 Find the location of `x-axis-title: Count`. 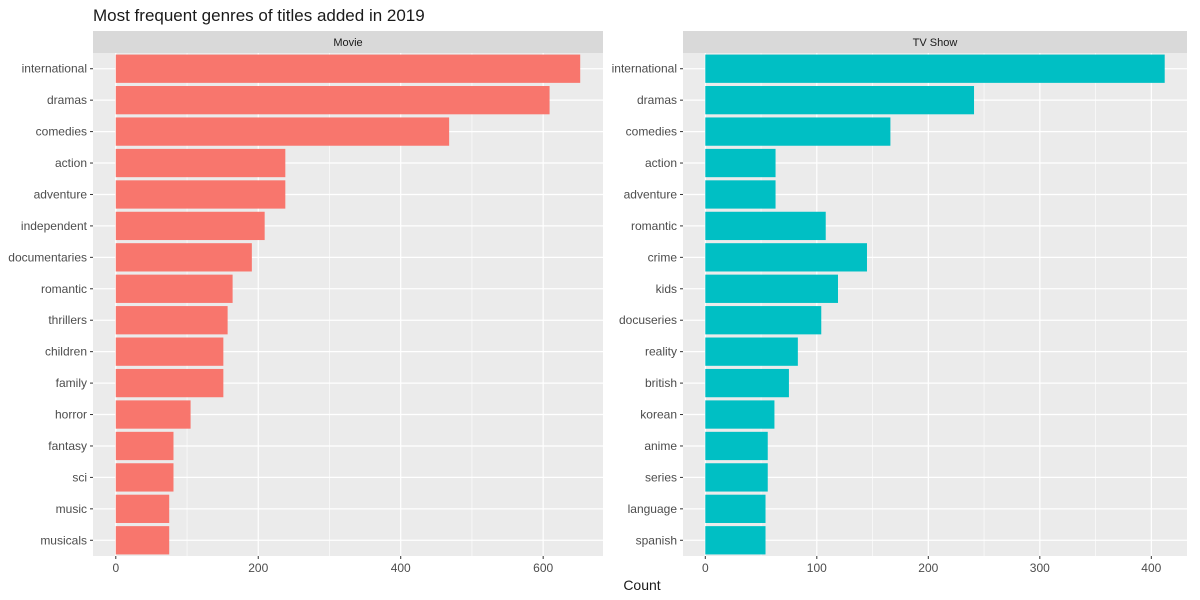

x-axis-title: Count is located at coordinates (641, 585).